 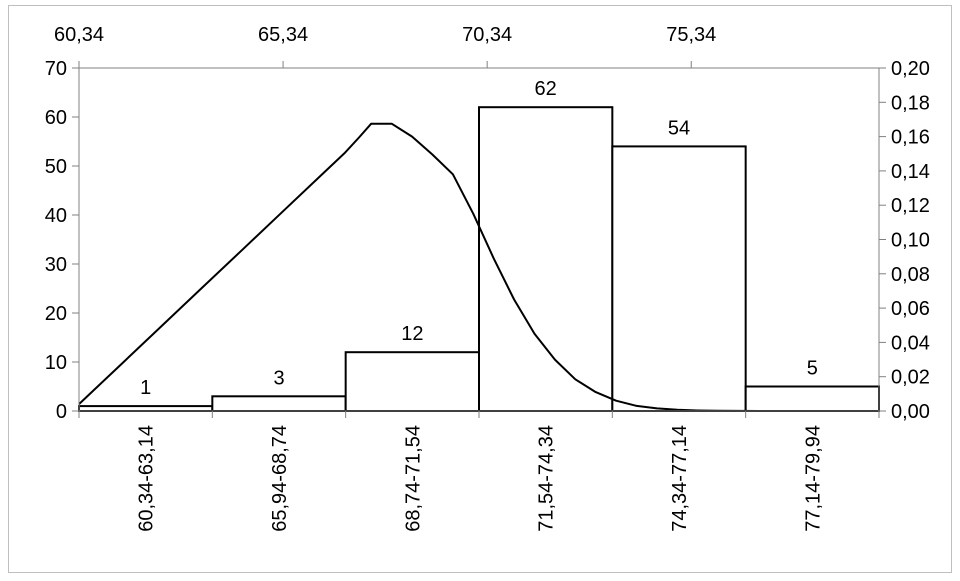 What do you see at coordinates (910, 275) in the screenshot?
I see `y2-tick-label: 0,08` at bounding box center [910, 275].